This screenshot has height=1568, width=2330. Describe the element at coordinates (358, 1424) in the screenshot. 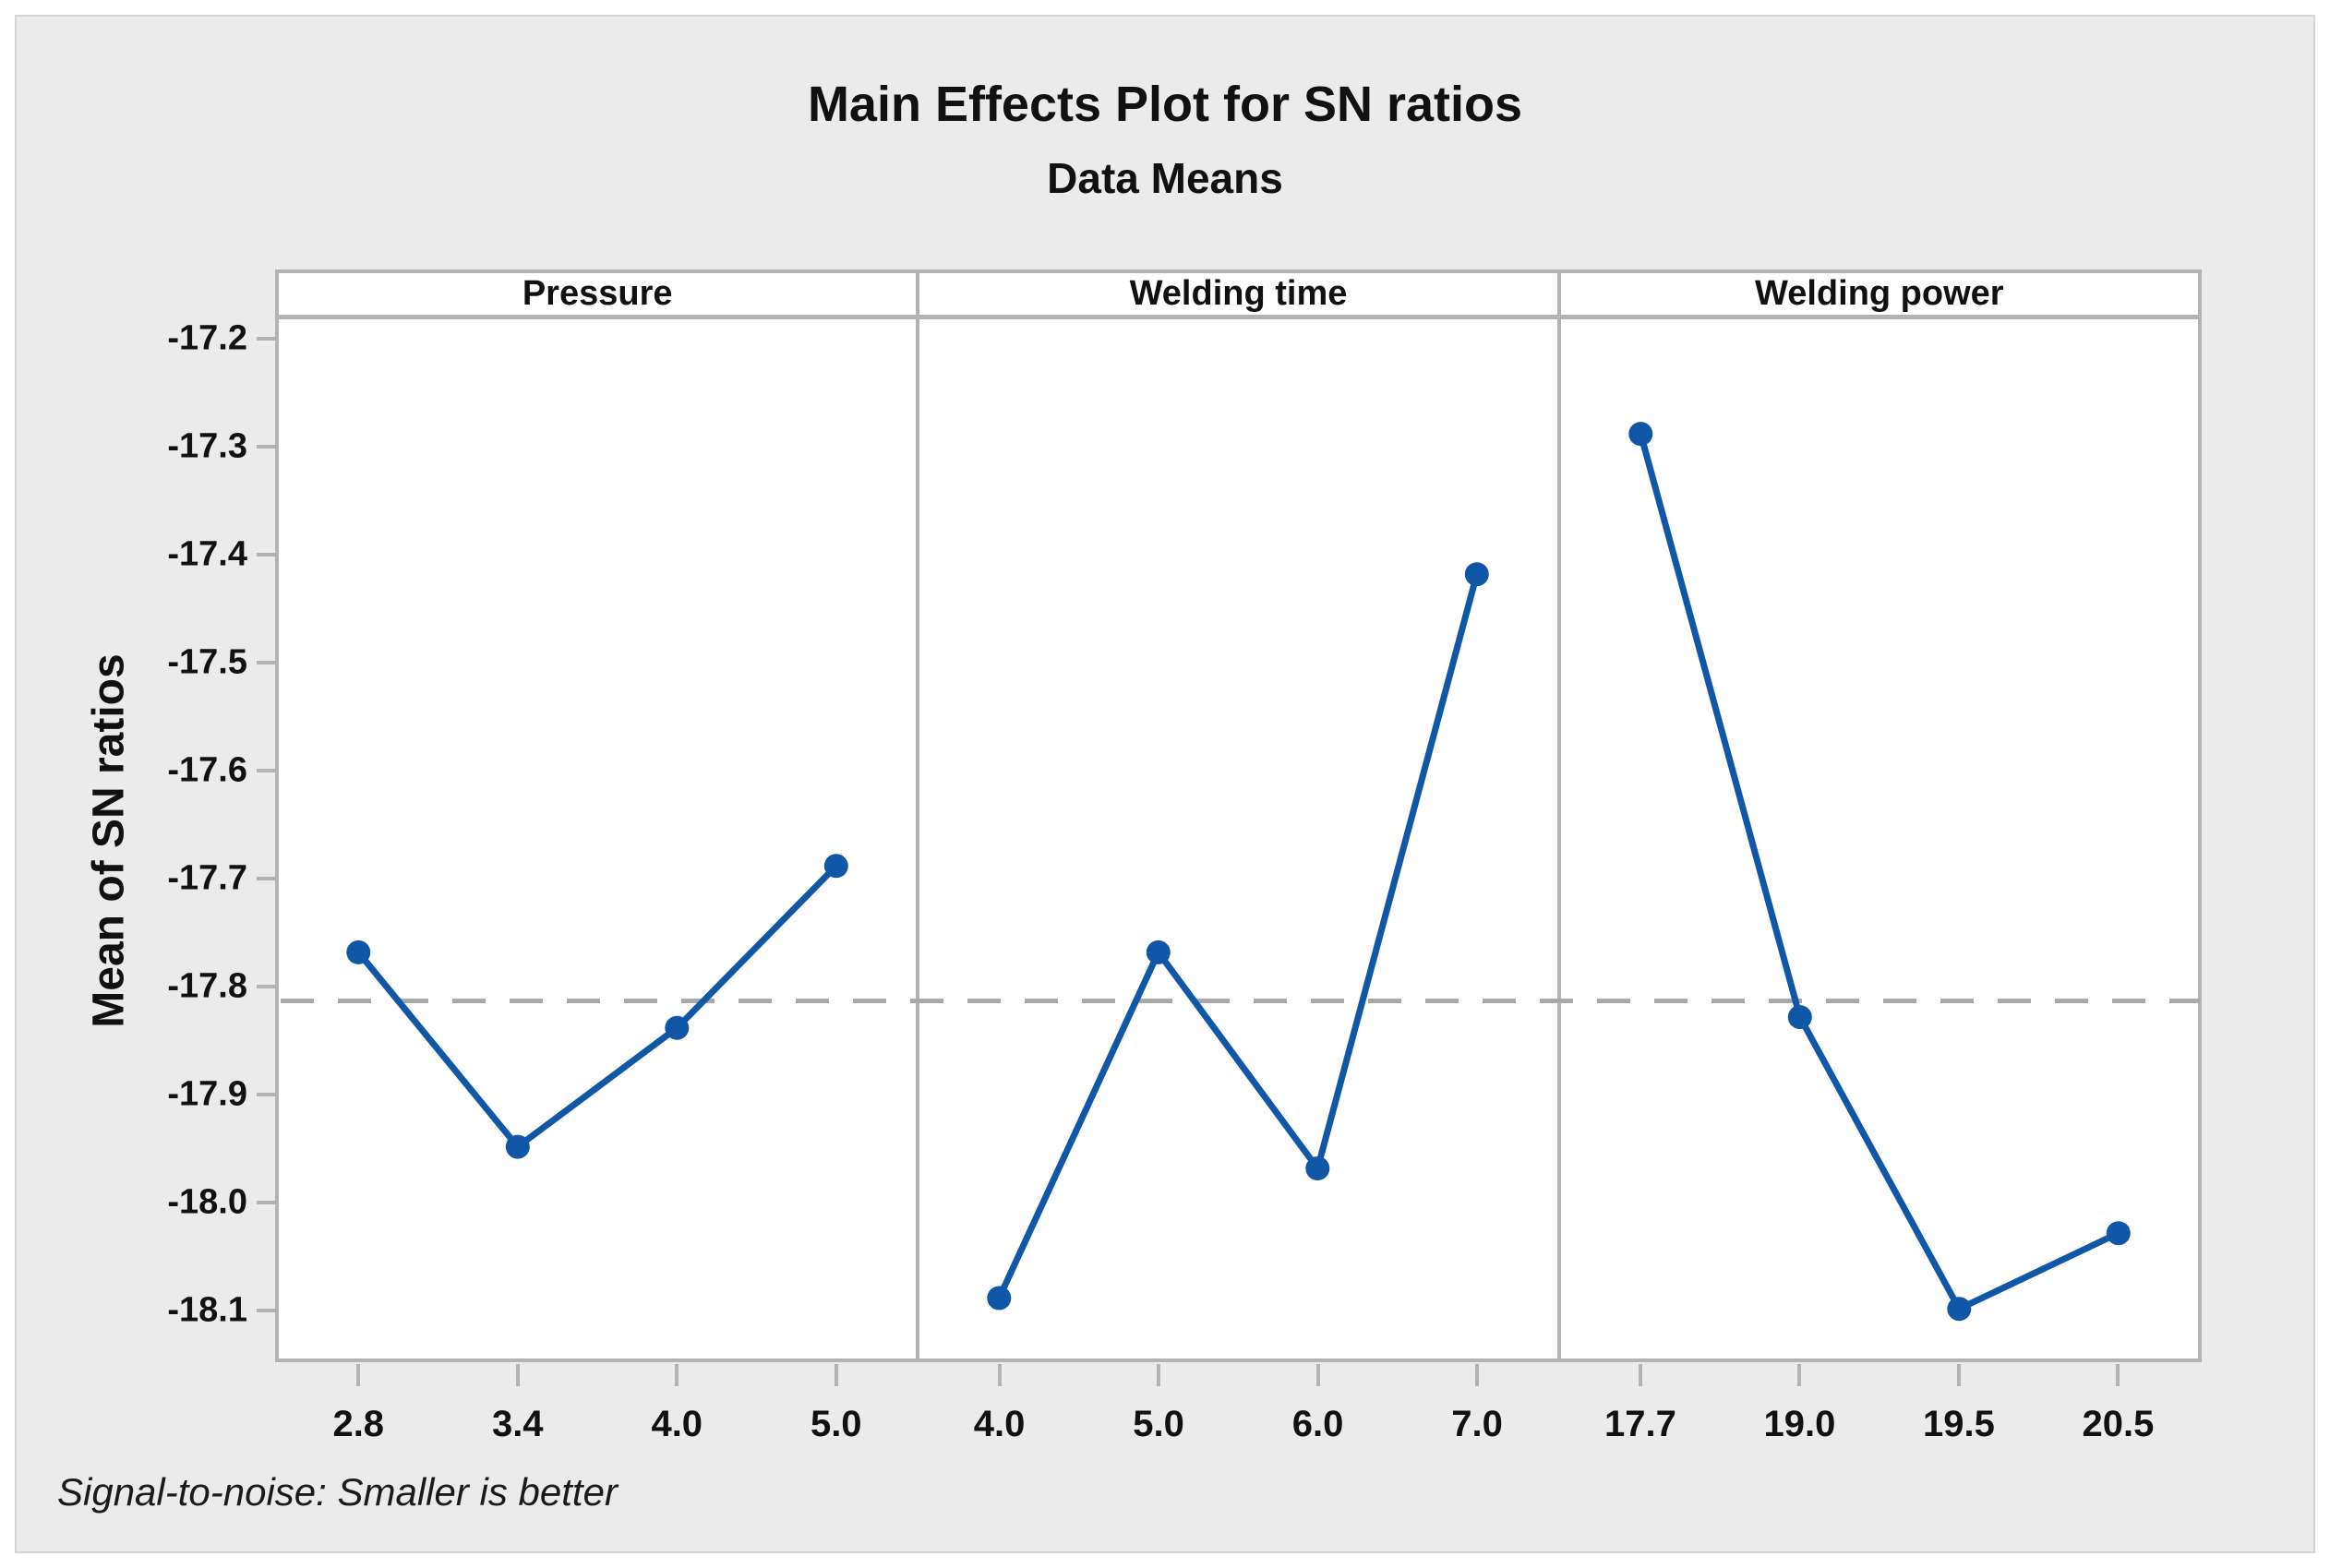

I see `x-tick-label: 2.8` at that location.